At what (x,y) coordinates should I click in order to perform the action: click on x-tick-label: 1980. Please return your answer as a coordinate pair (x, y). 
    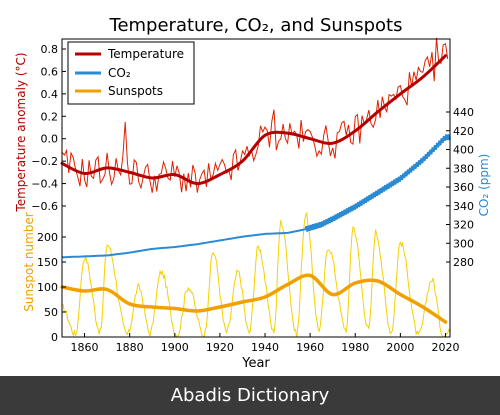
    Looking at the image, I should click on (355, 347).